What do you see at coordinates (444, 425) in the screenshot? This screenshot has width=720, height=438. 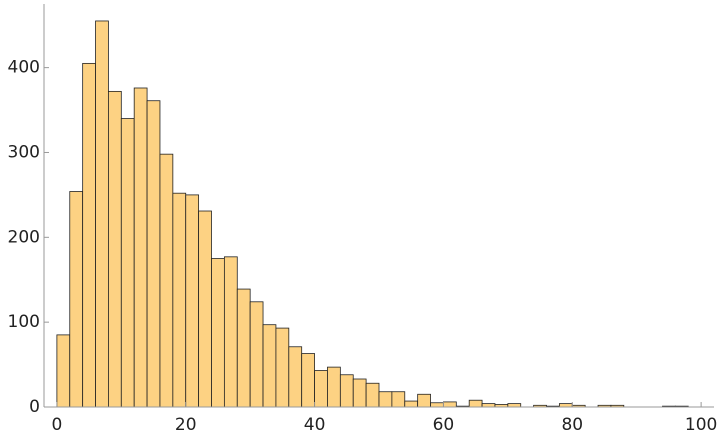 I see `x-tick-label: 60` at bounding box center [444, 425].